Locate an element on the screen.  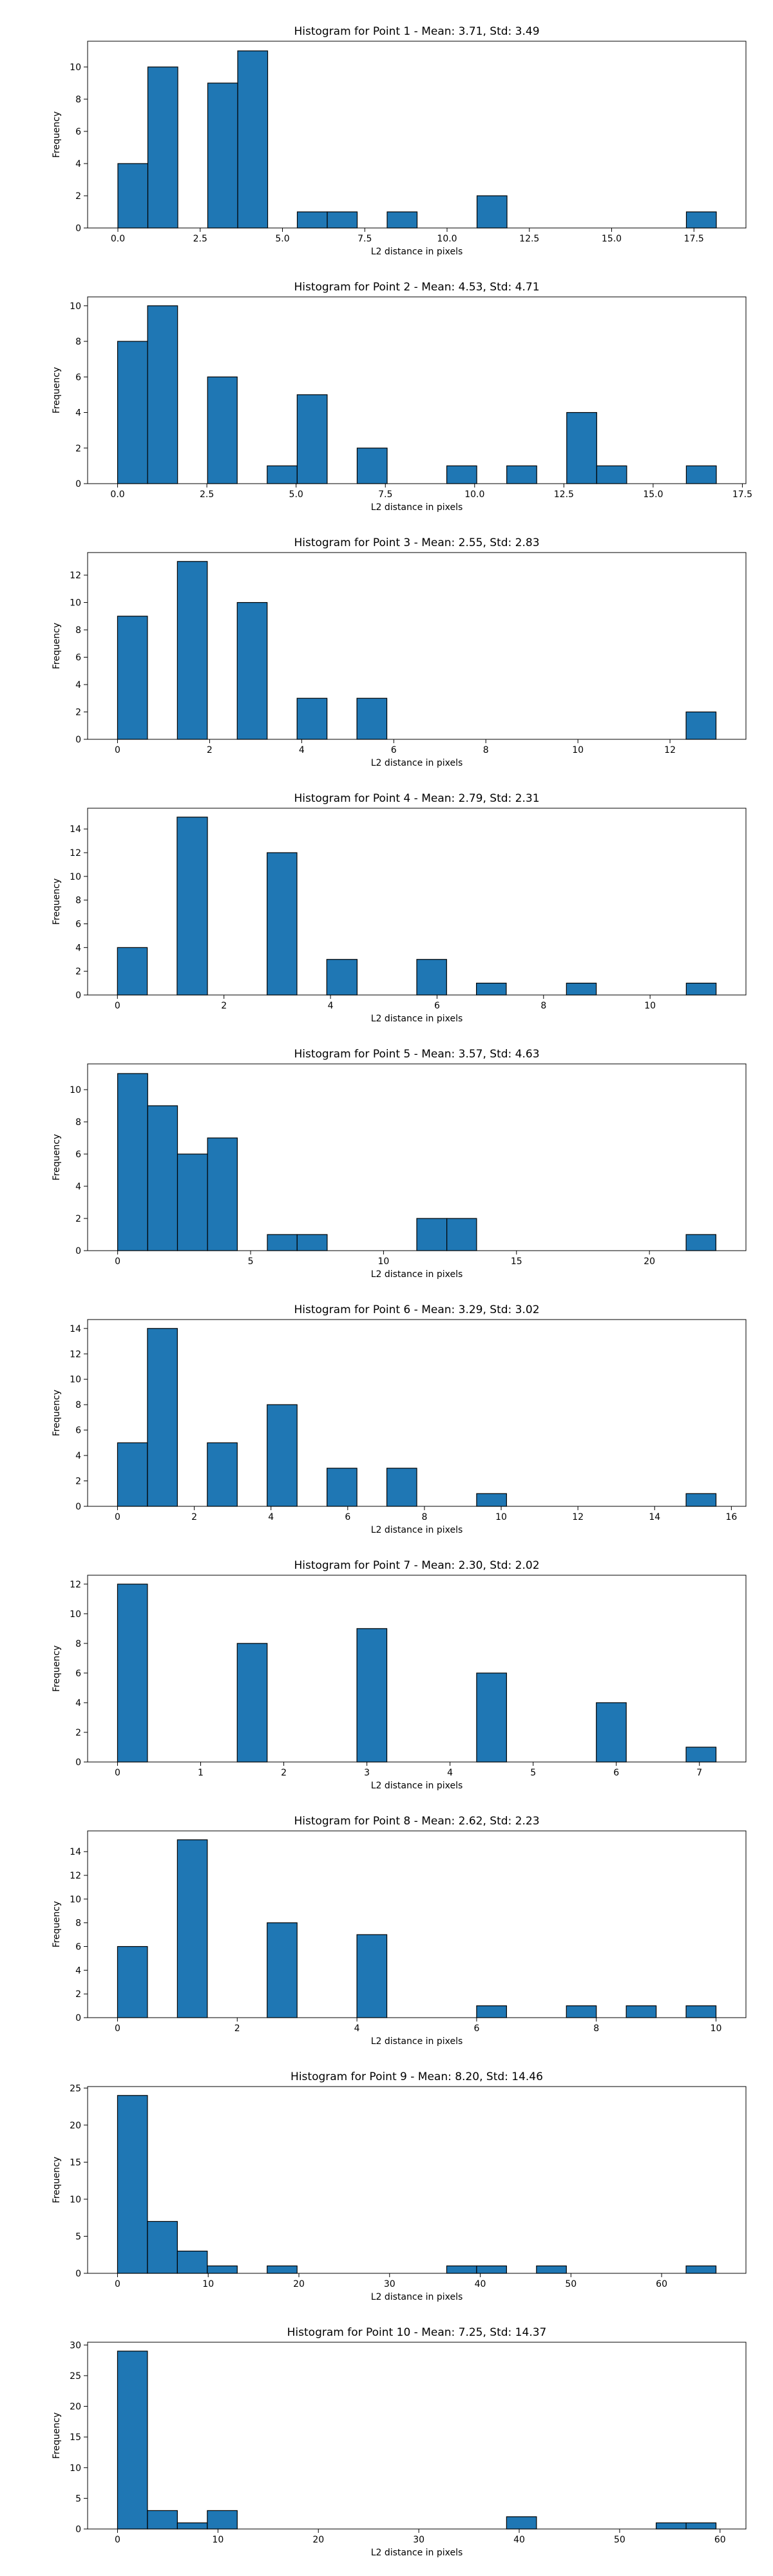
y-tick-label: 20 is located at coordinates (75, 2126).